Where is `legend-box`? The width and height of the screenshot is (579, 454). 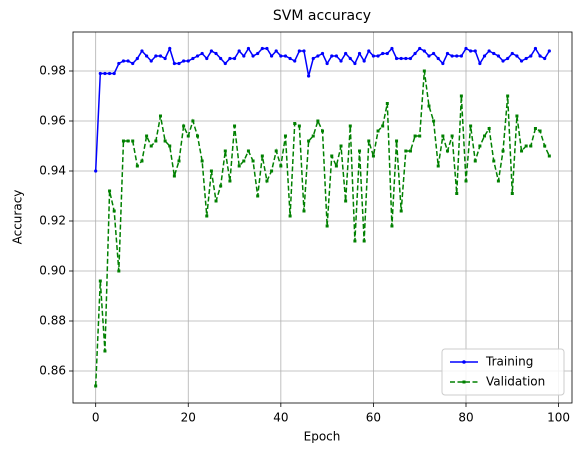
legend-box is located at coordinates (503, 372).